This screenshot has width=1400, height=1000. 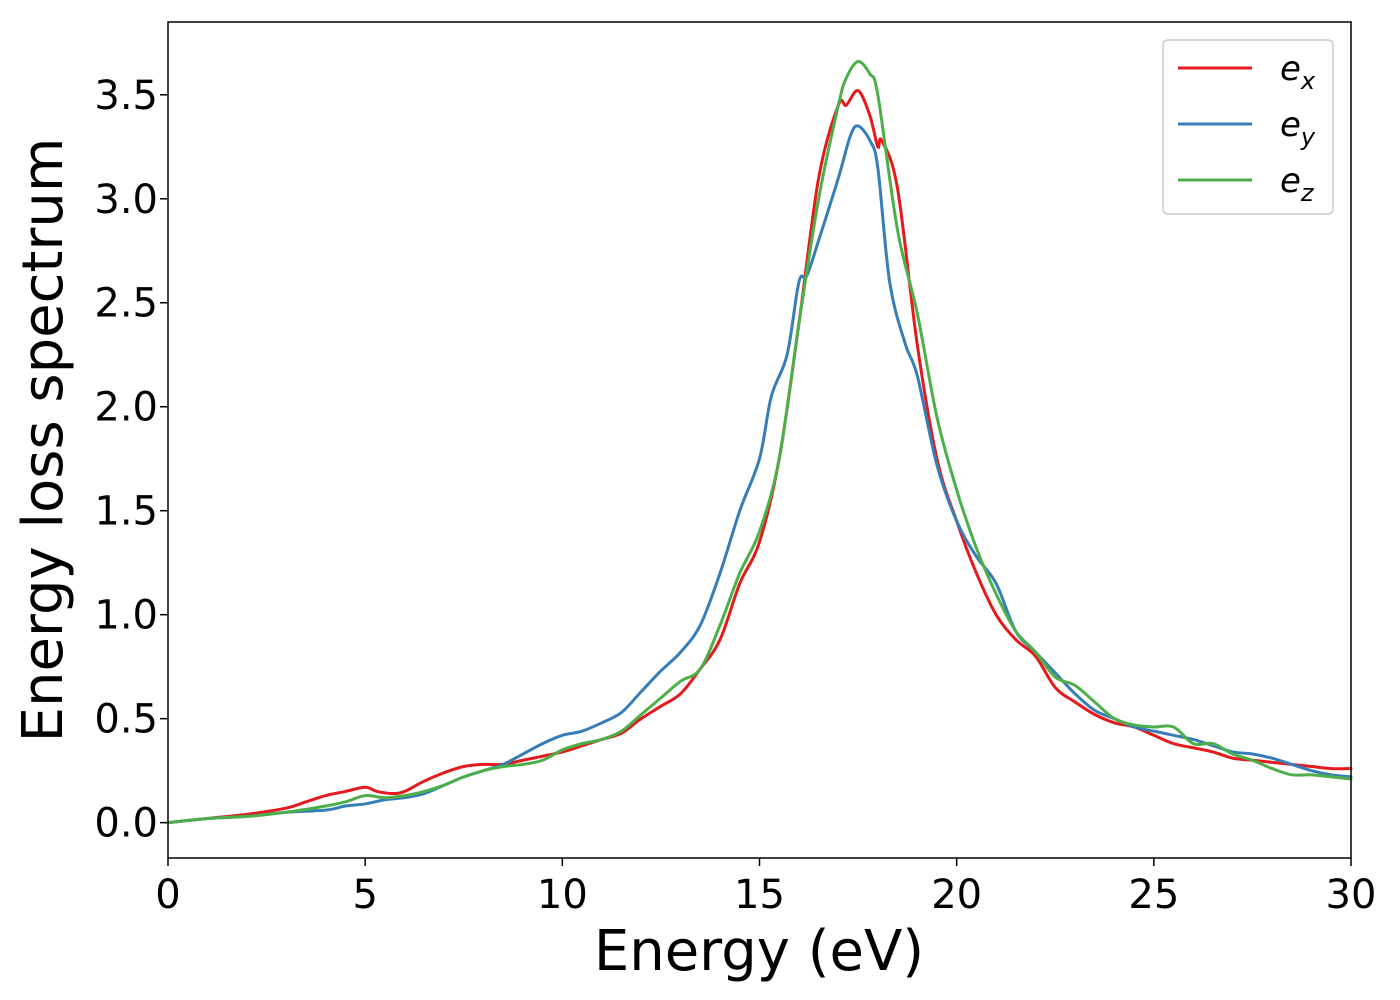 What do you see at coordinates (956, 895) in the screenshot?
I see `x-tick-label: 20` at bounding box center [956, 895].